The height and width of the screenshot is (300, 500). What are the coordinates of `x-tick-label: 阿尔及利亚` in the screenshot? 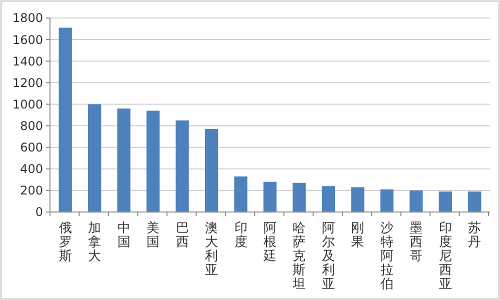 It's located at (328, 256).